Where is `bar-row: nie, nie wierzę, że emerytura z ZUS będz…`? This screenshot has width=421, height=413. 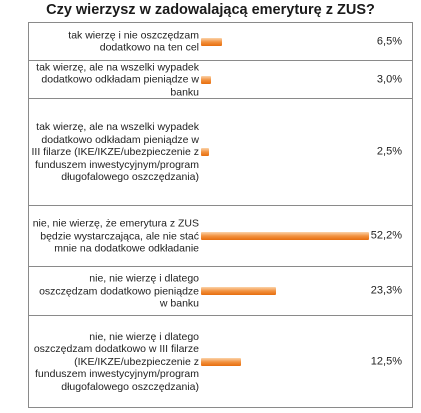 bar-row: nie, nie wierzę, że emerytura z ZUS będz… is located at coordinates (220, 235).